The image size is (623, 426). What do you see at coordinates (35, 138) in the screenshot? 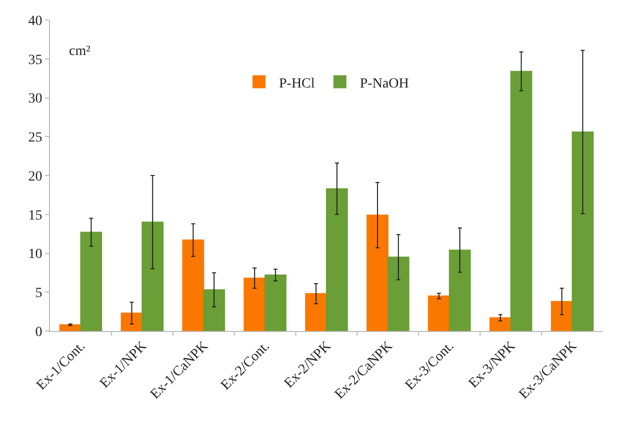
I see `y-tick-label: 25` at bounding box center [35, 138].